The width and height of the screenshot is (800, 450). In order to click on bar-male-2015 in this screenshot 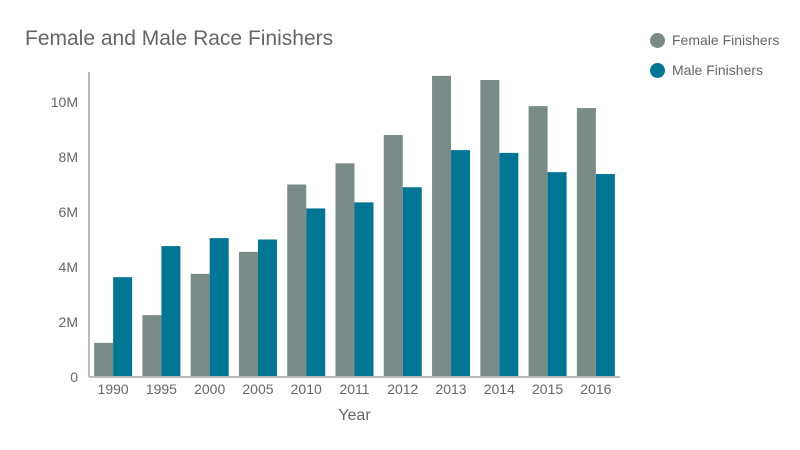, I will do `click(557, 274)`.